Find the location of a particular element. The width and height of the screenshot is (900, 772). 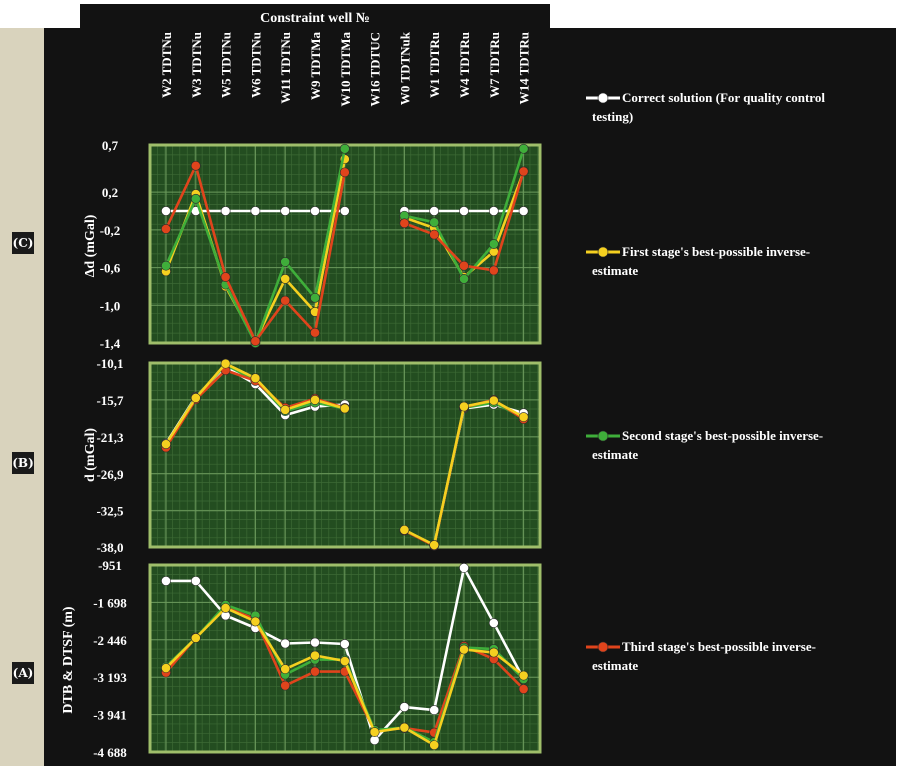

well-label: W2 TDTNu is located at coordinates (166, 65).